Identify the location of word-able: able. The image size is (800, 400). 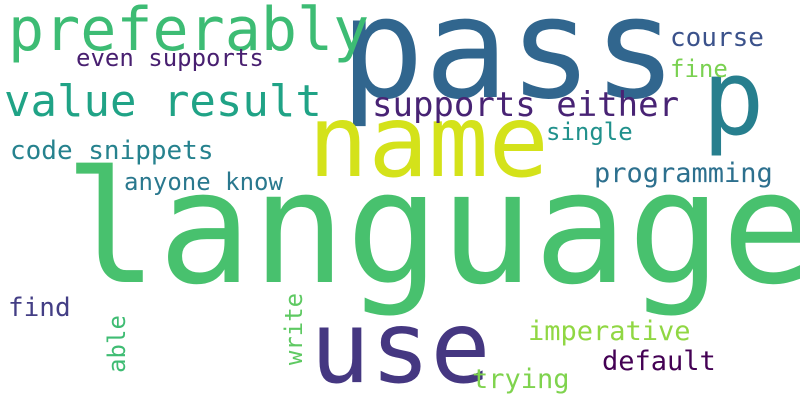
(116, 344).